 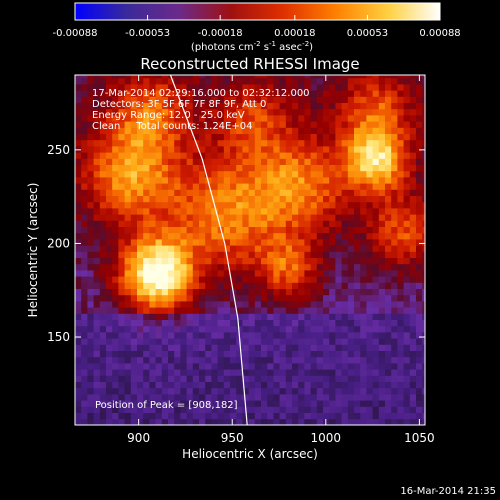 I want to click on colorbar, so click(x=257, y=11).